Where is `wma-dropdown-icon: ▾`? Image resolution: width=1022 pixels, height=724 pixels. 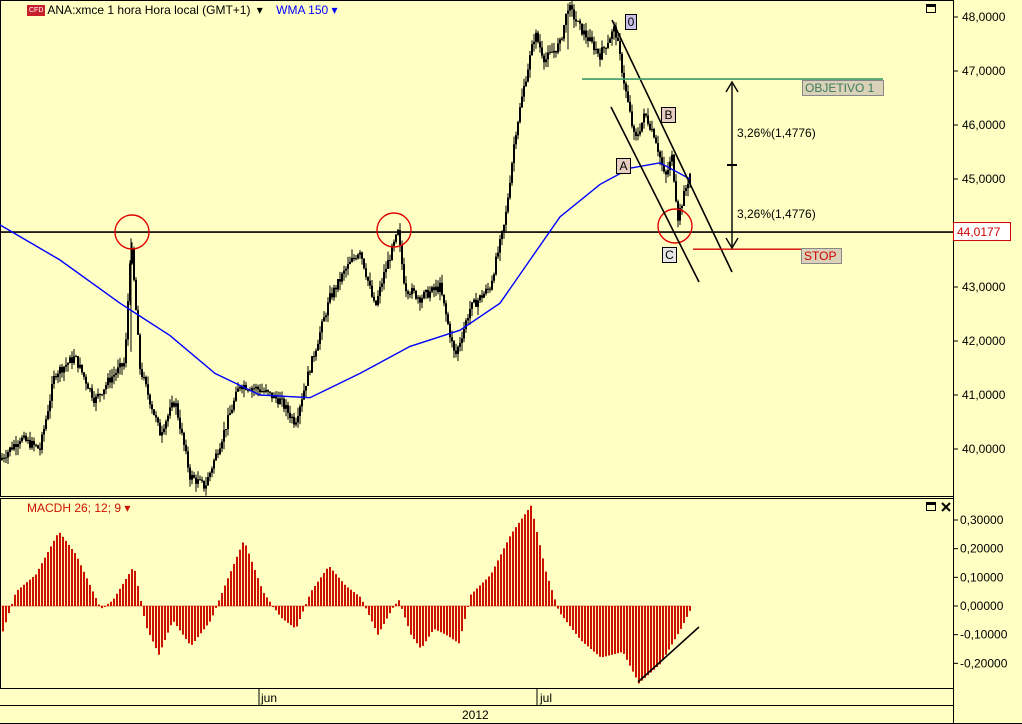 wma-dropdown-icon: ▾ is located at coordinates (334, 10).